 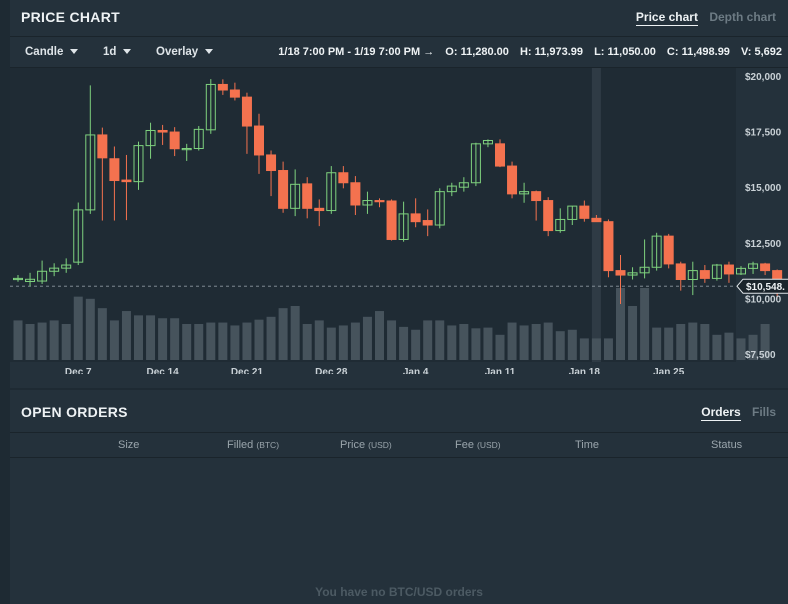 I want to click on interval-dropdown: 1d, so click(x=117, y=52).